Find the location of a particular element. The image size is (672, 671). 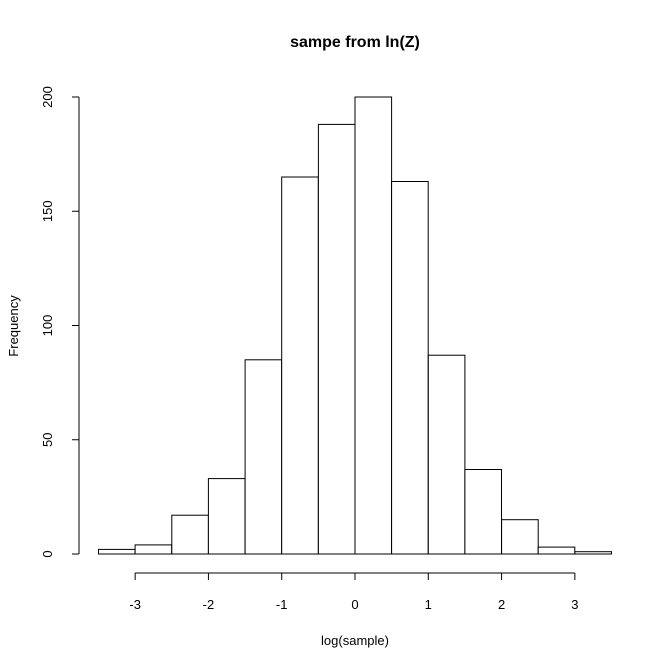

y-tick-label: 100 is located at coordinates (47, 326).